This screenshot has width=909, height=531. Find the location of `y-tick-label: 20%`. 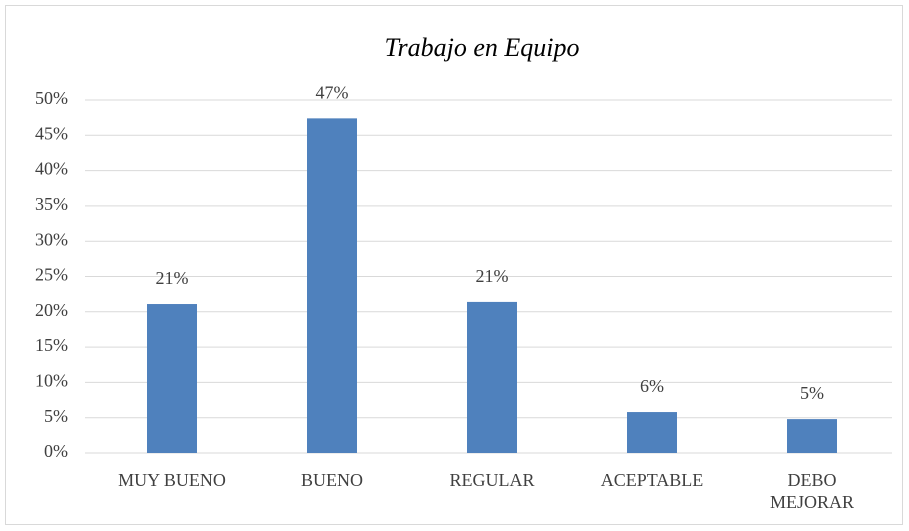

y-tick-label: 20% is located at coordinates (51, 310).